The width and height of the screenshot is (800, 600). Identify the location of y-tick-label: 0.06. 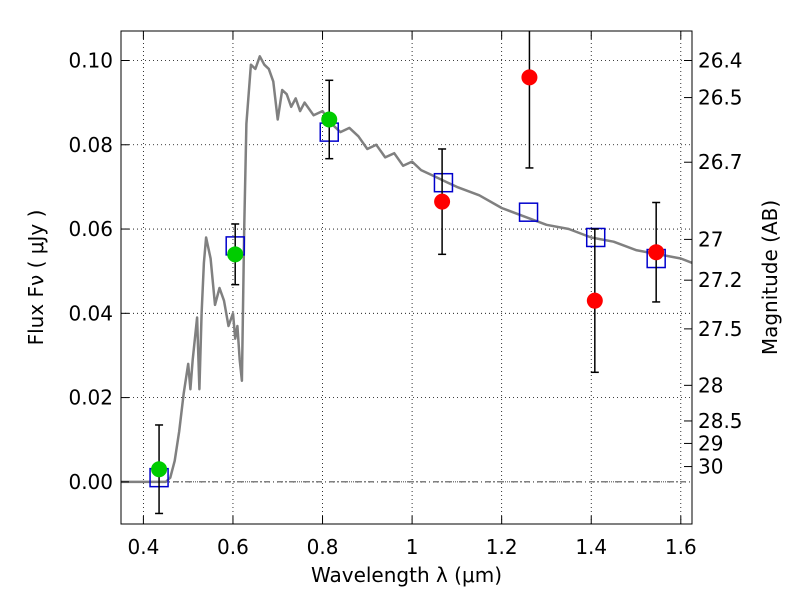
(90, 229).